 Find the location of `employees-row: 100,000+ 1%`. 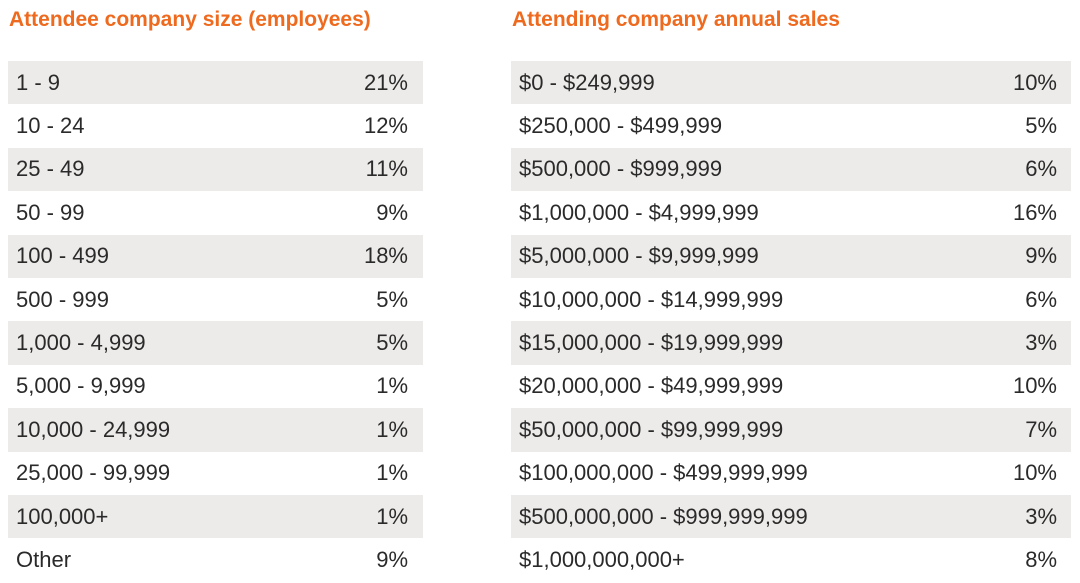

employees-row: 100,000+ 1% is located at coordinates (215, 516).